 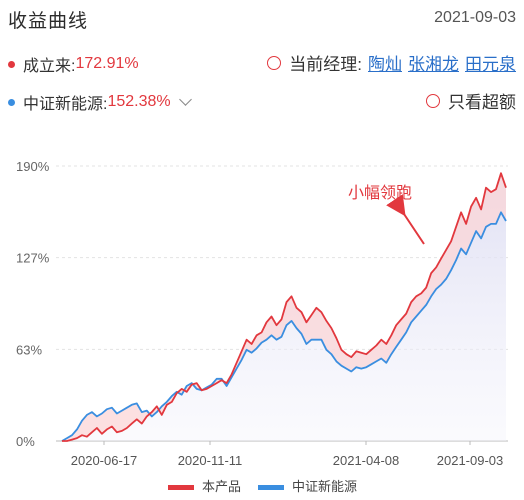 What do you see at coordinates (104, 460) in the screenshot?
I see `x-tick-label: 2020-06-17` at bounding box center [104, 460].